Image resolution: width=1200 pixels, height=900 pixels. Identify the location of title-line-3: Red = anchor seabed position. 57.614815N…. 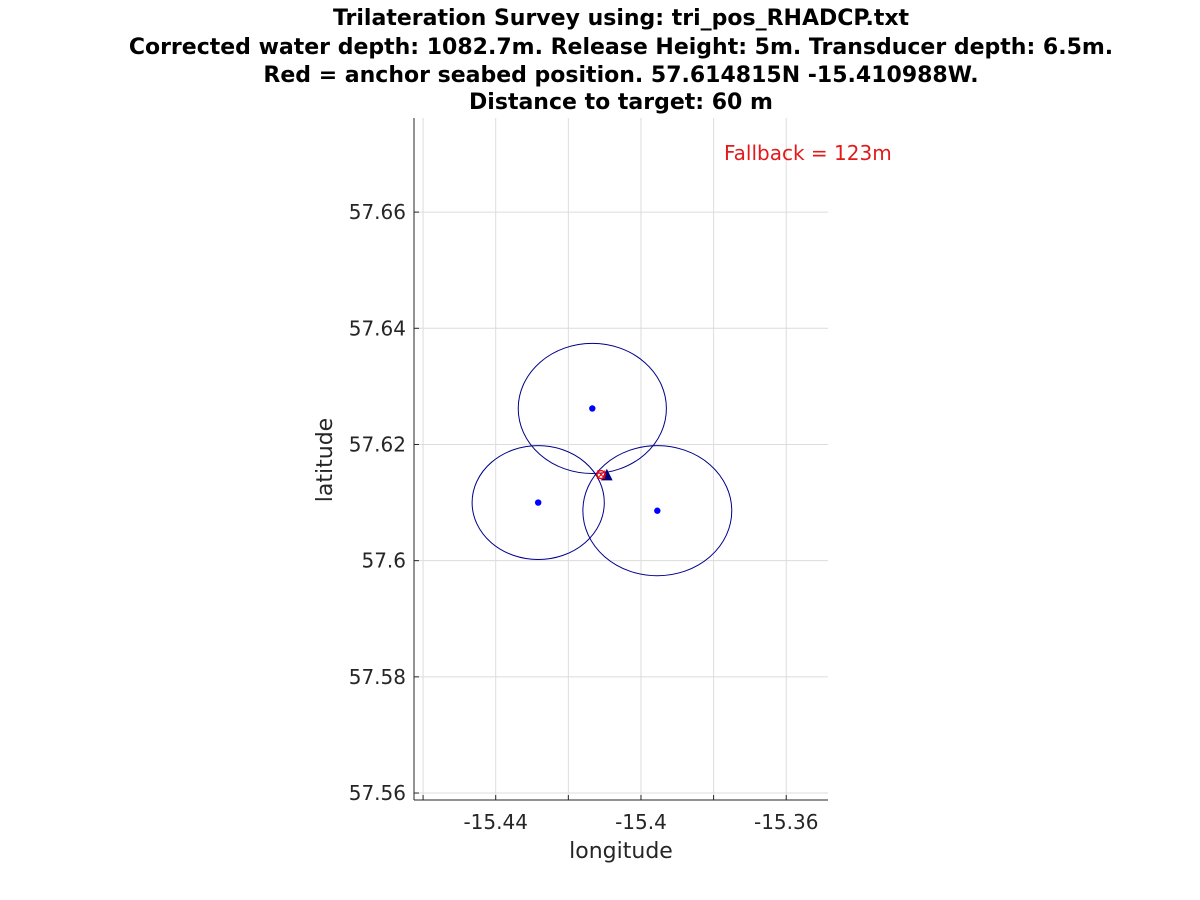
(620, 75).